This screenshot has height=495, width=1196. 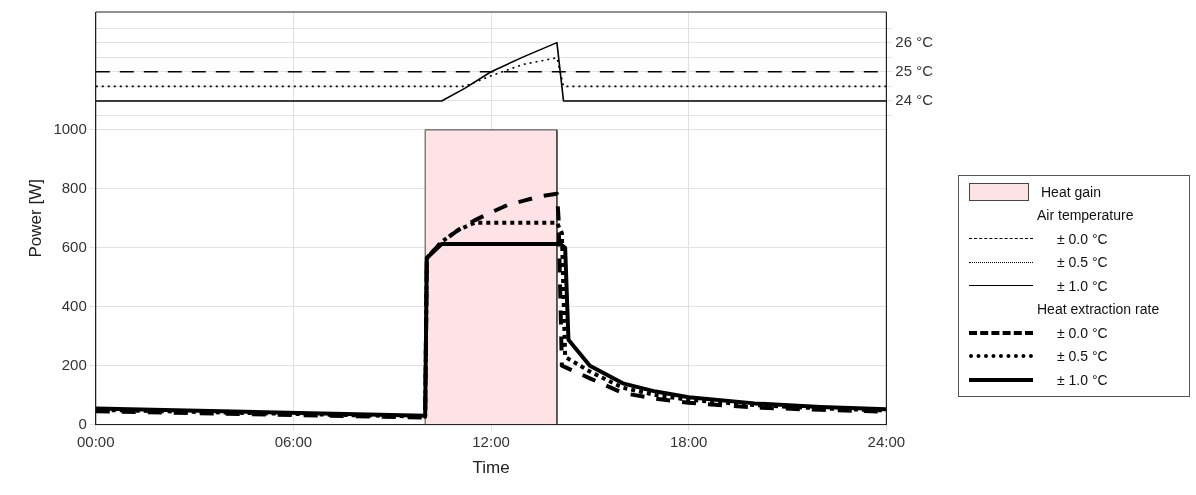 What do you see at coordinates (886, 441) in the screenshot?
I see `x-tick-label: 24:00` at bounding box center [886, 441].